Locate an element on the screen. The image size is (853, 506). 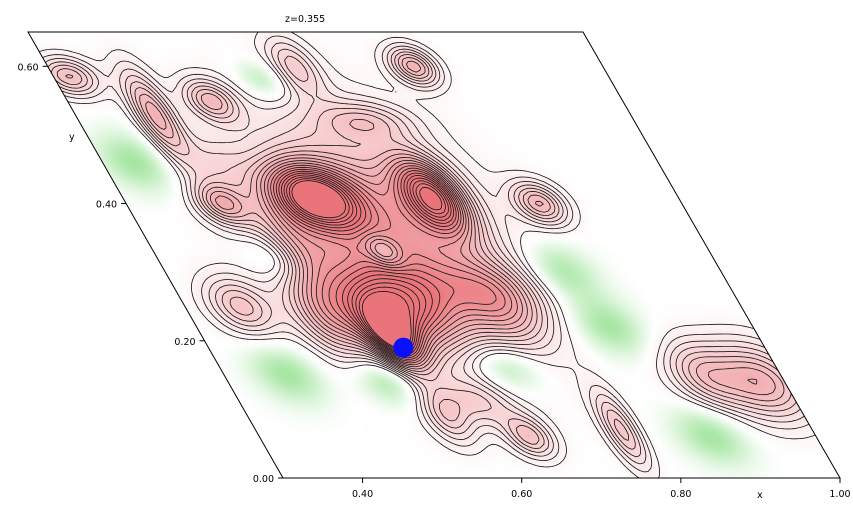
x-axis-label: x is located at coordinates (760, 495).